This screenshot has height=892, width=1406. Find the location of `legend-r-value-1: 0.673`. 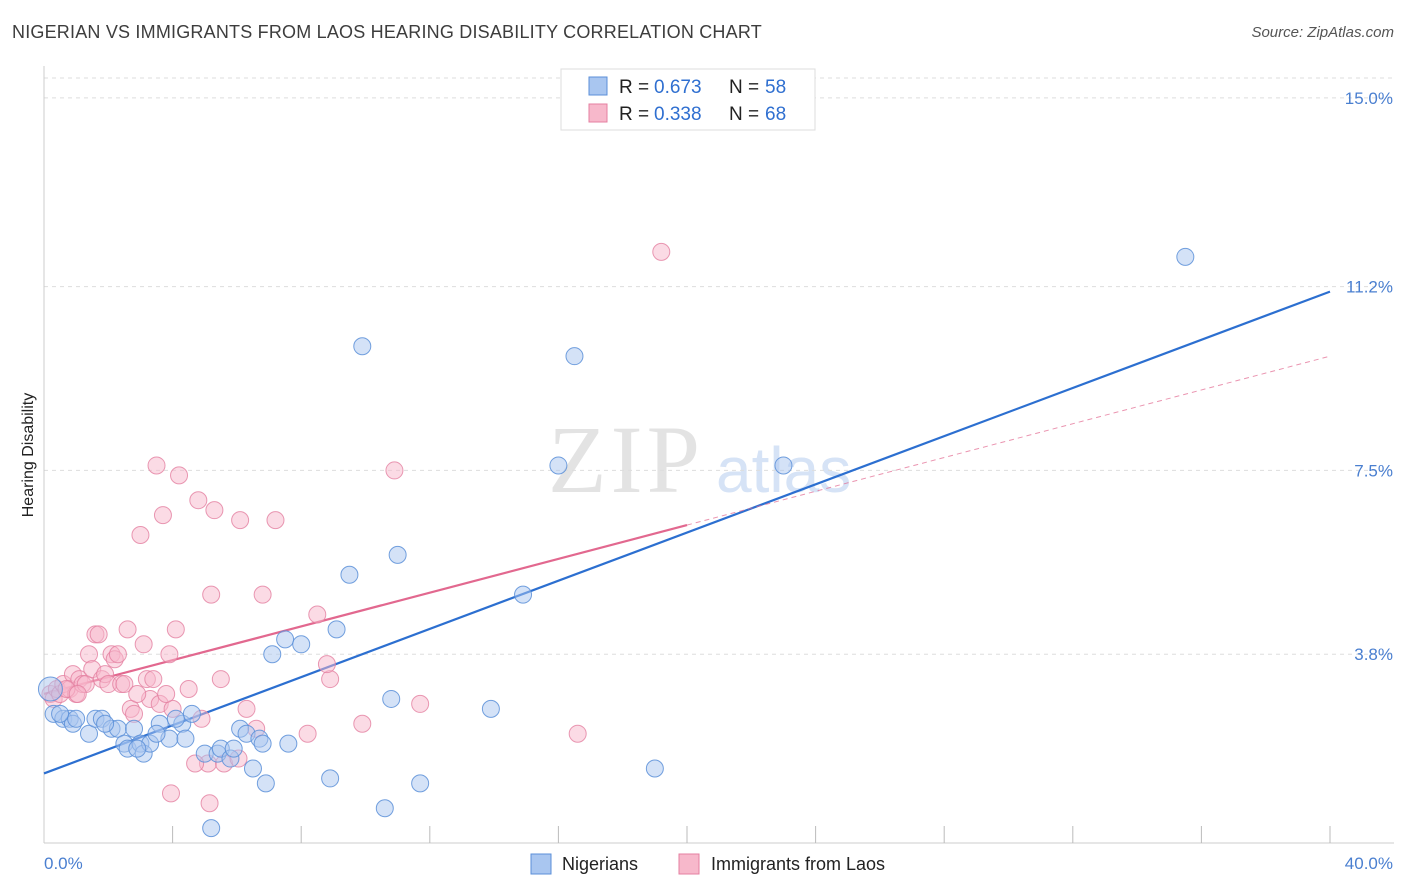

legend-r-value-1: 0.673 is located at coordinates (678, 87).